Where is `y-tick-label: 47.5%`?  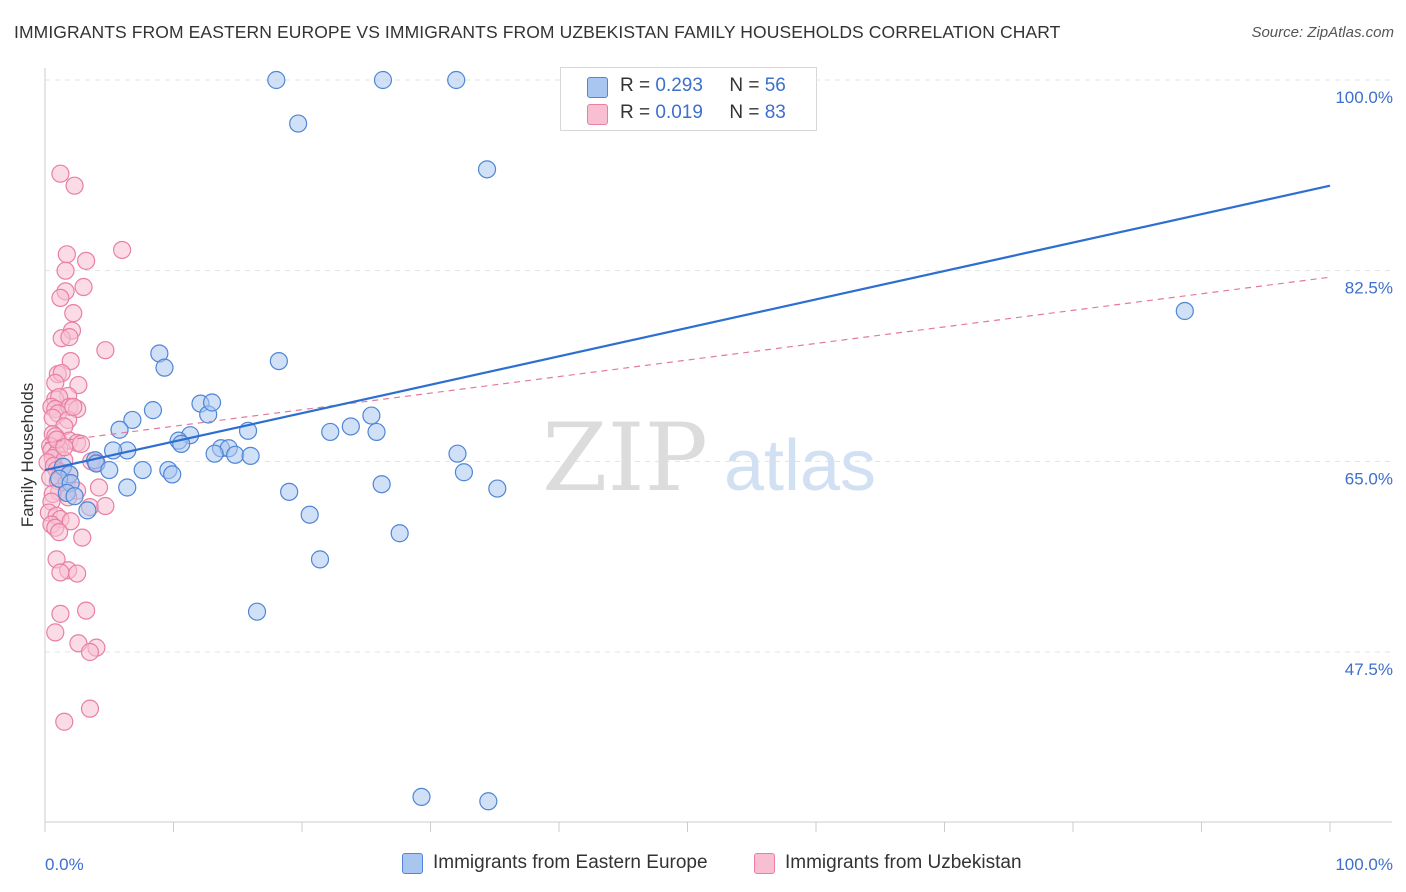 y-tick-label: 47.5% is located at coordinates (1369, 669).